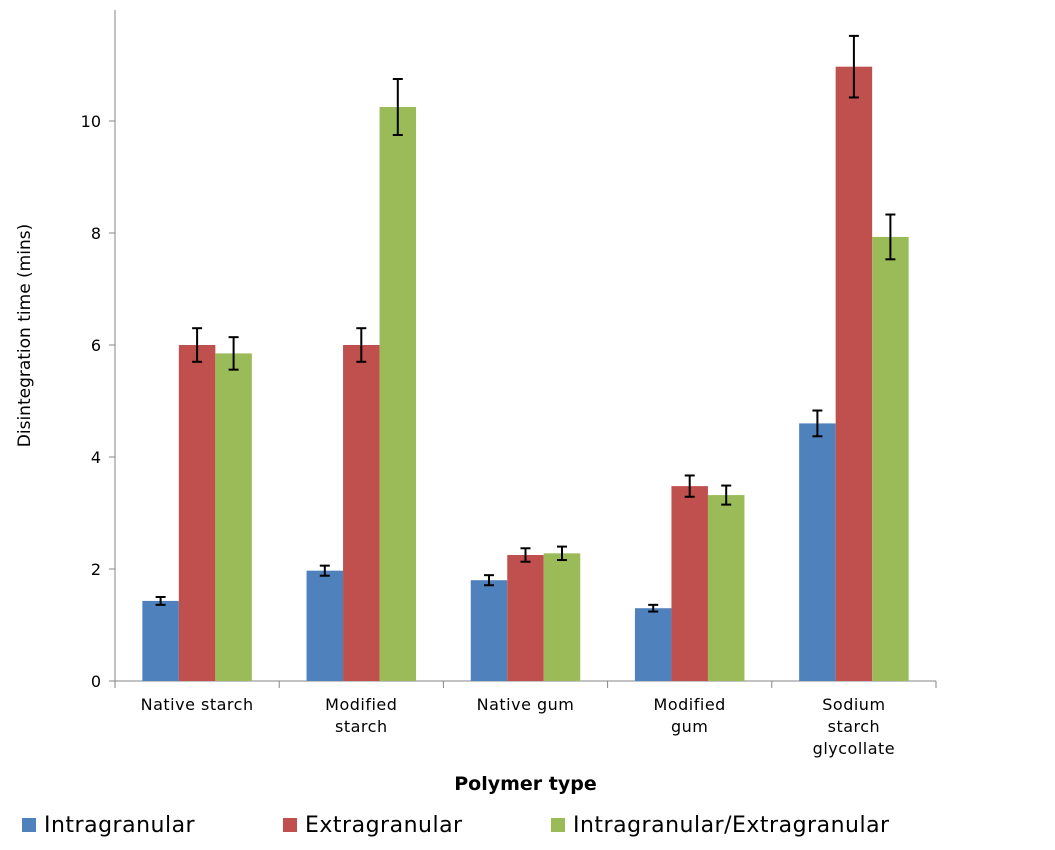 The image size is (1055, 850). Describe the element at coordinates (361, 715) in the screenshot. I see `x-tick-label: Modified starch` at that location.